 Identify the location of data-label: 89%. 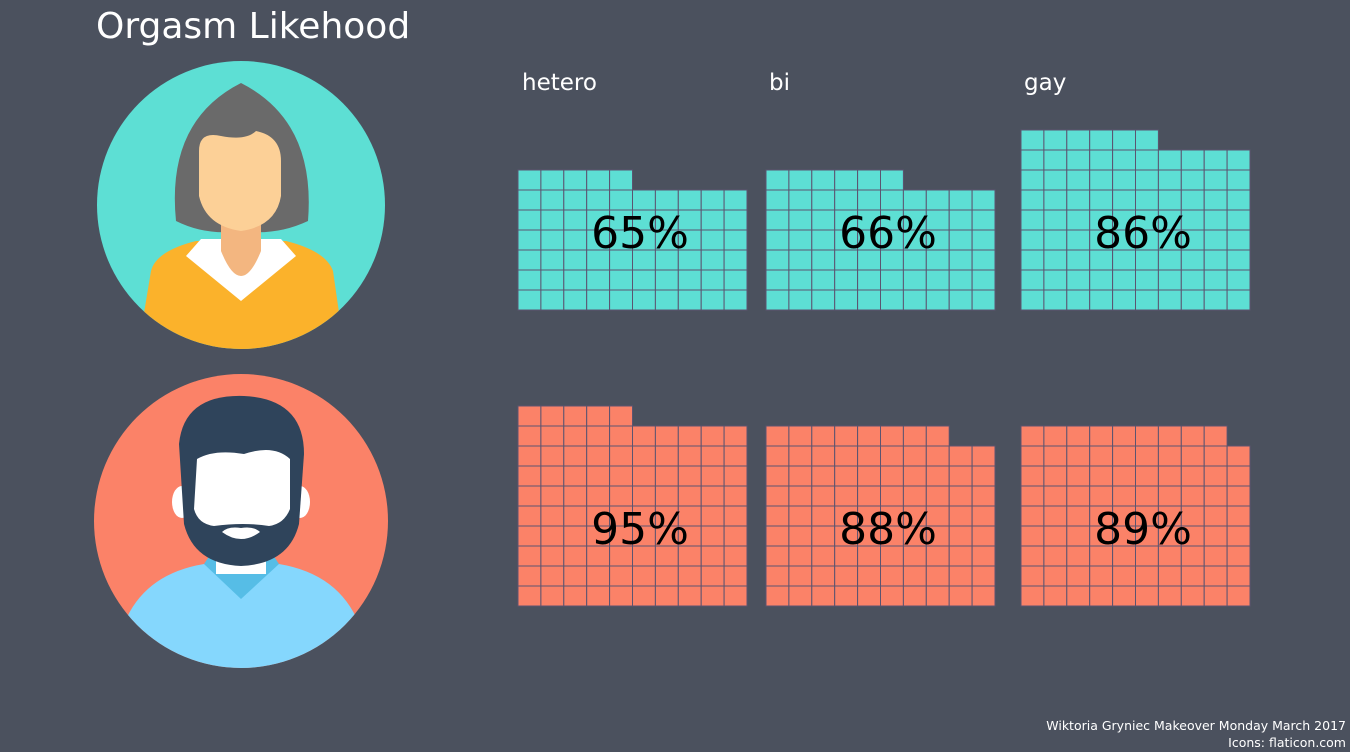
(1143, 529).